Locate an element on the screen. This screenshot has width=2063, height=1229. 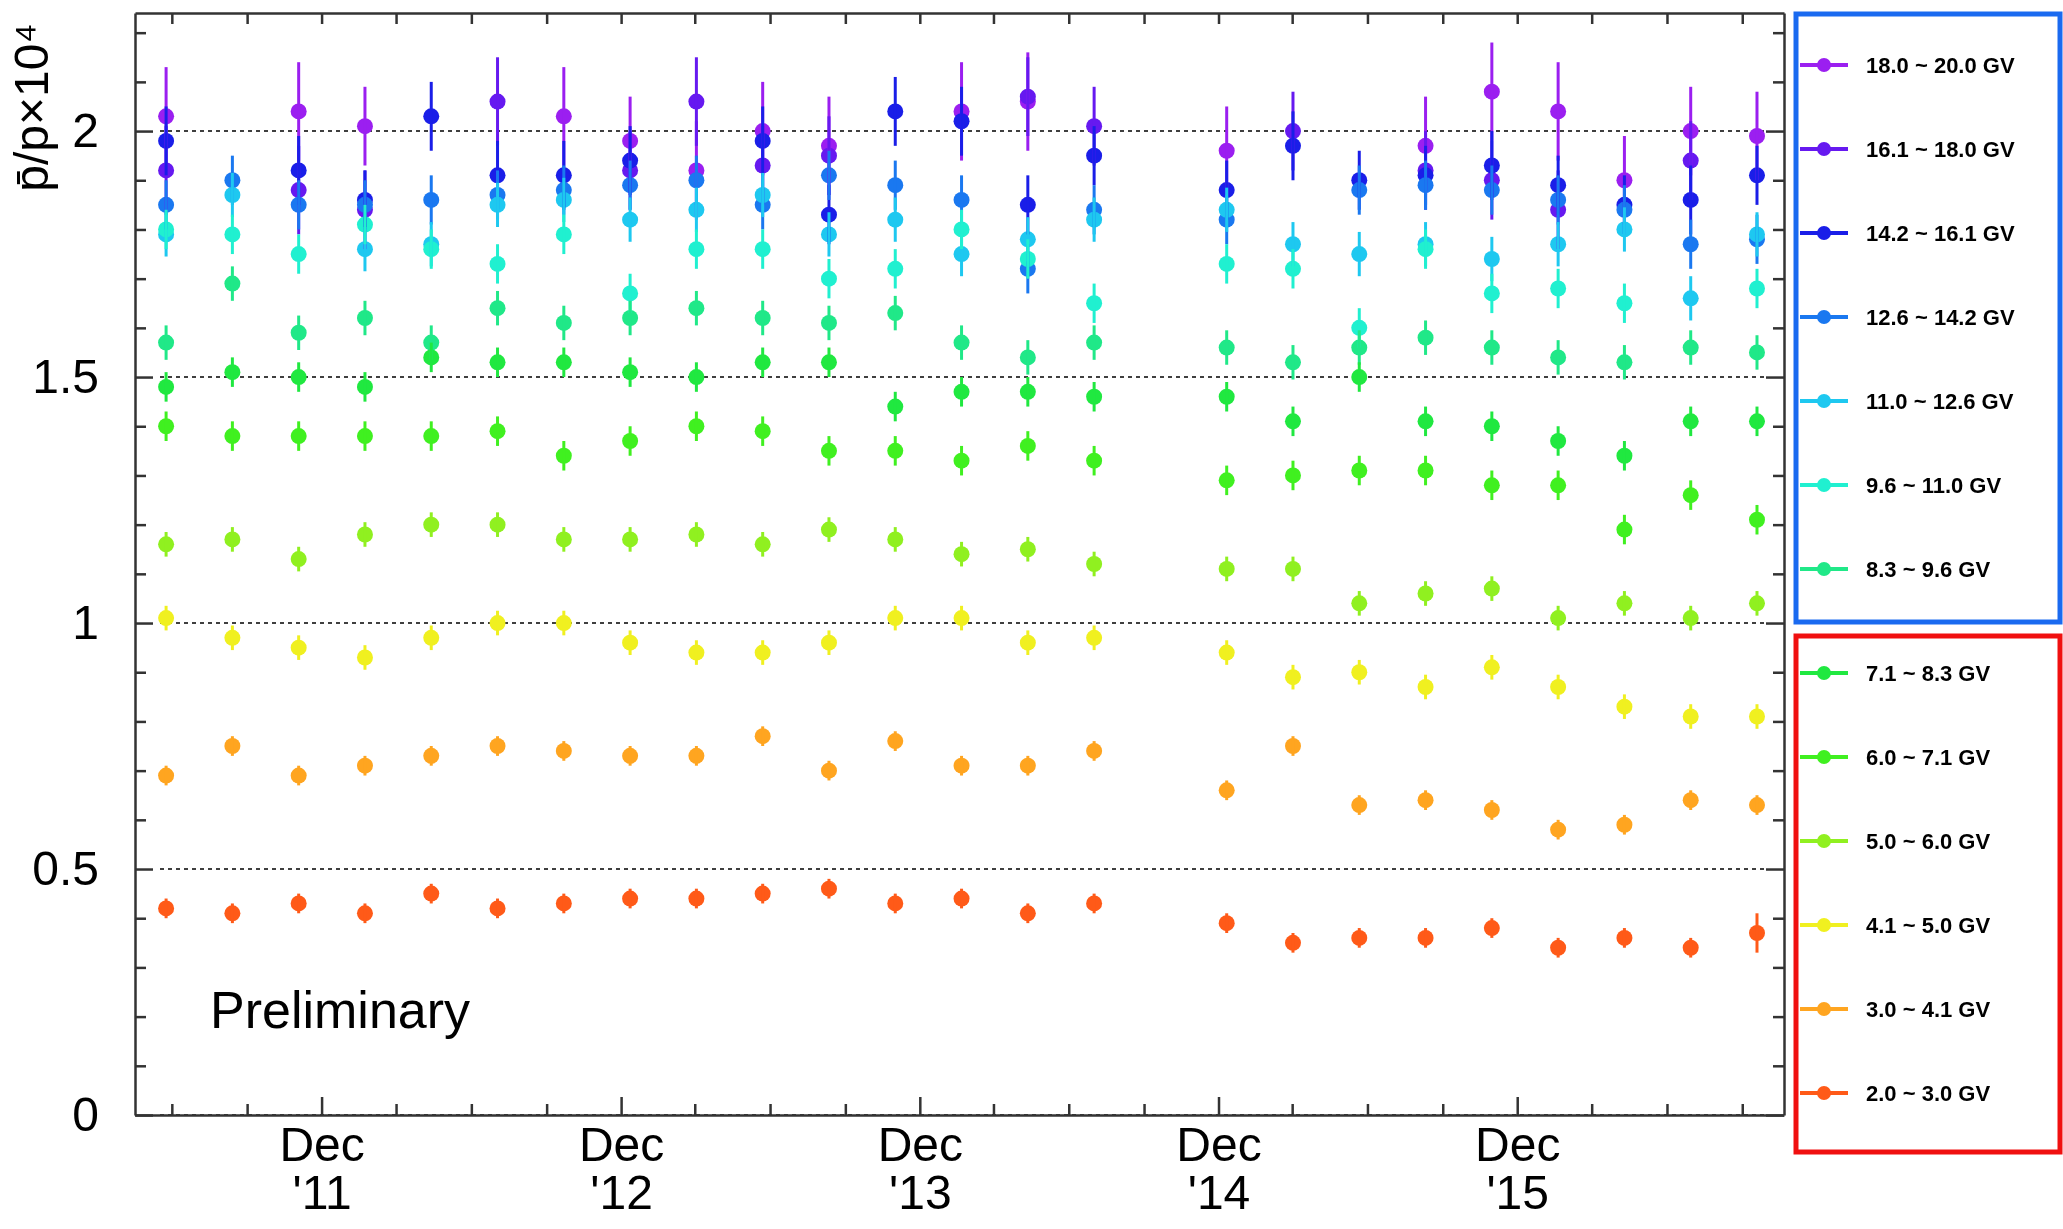
legend-label: 18.0 ~ 20.0 GV is located at coordinates (1940, 65).